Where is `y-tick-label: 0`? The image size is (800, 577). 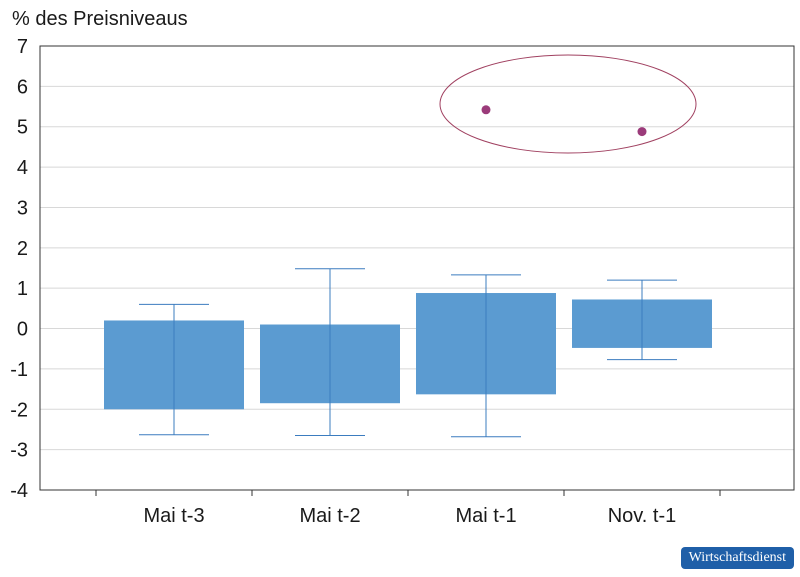
y-tick-label: 0 is located at coordinates (22, 330).